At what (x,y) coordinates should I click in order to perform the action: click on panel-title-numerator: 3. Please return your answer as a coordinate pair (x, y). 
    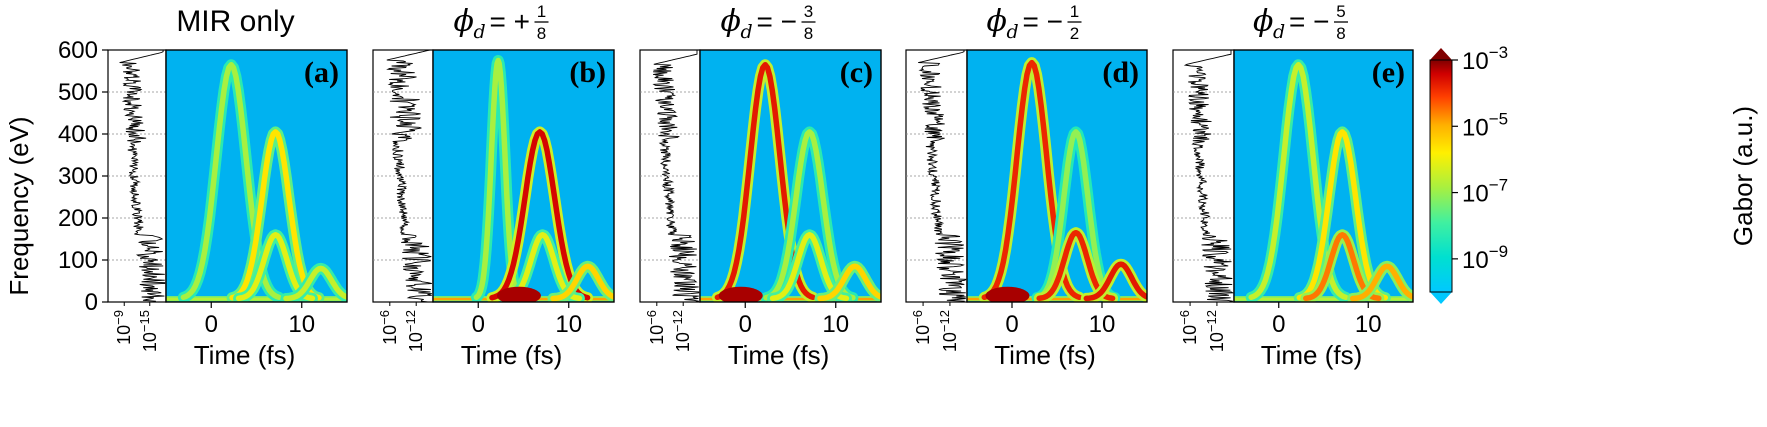
    Looking at the image, I should click on (808, 11).